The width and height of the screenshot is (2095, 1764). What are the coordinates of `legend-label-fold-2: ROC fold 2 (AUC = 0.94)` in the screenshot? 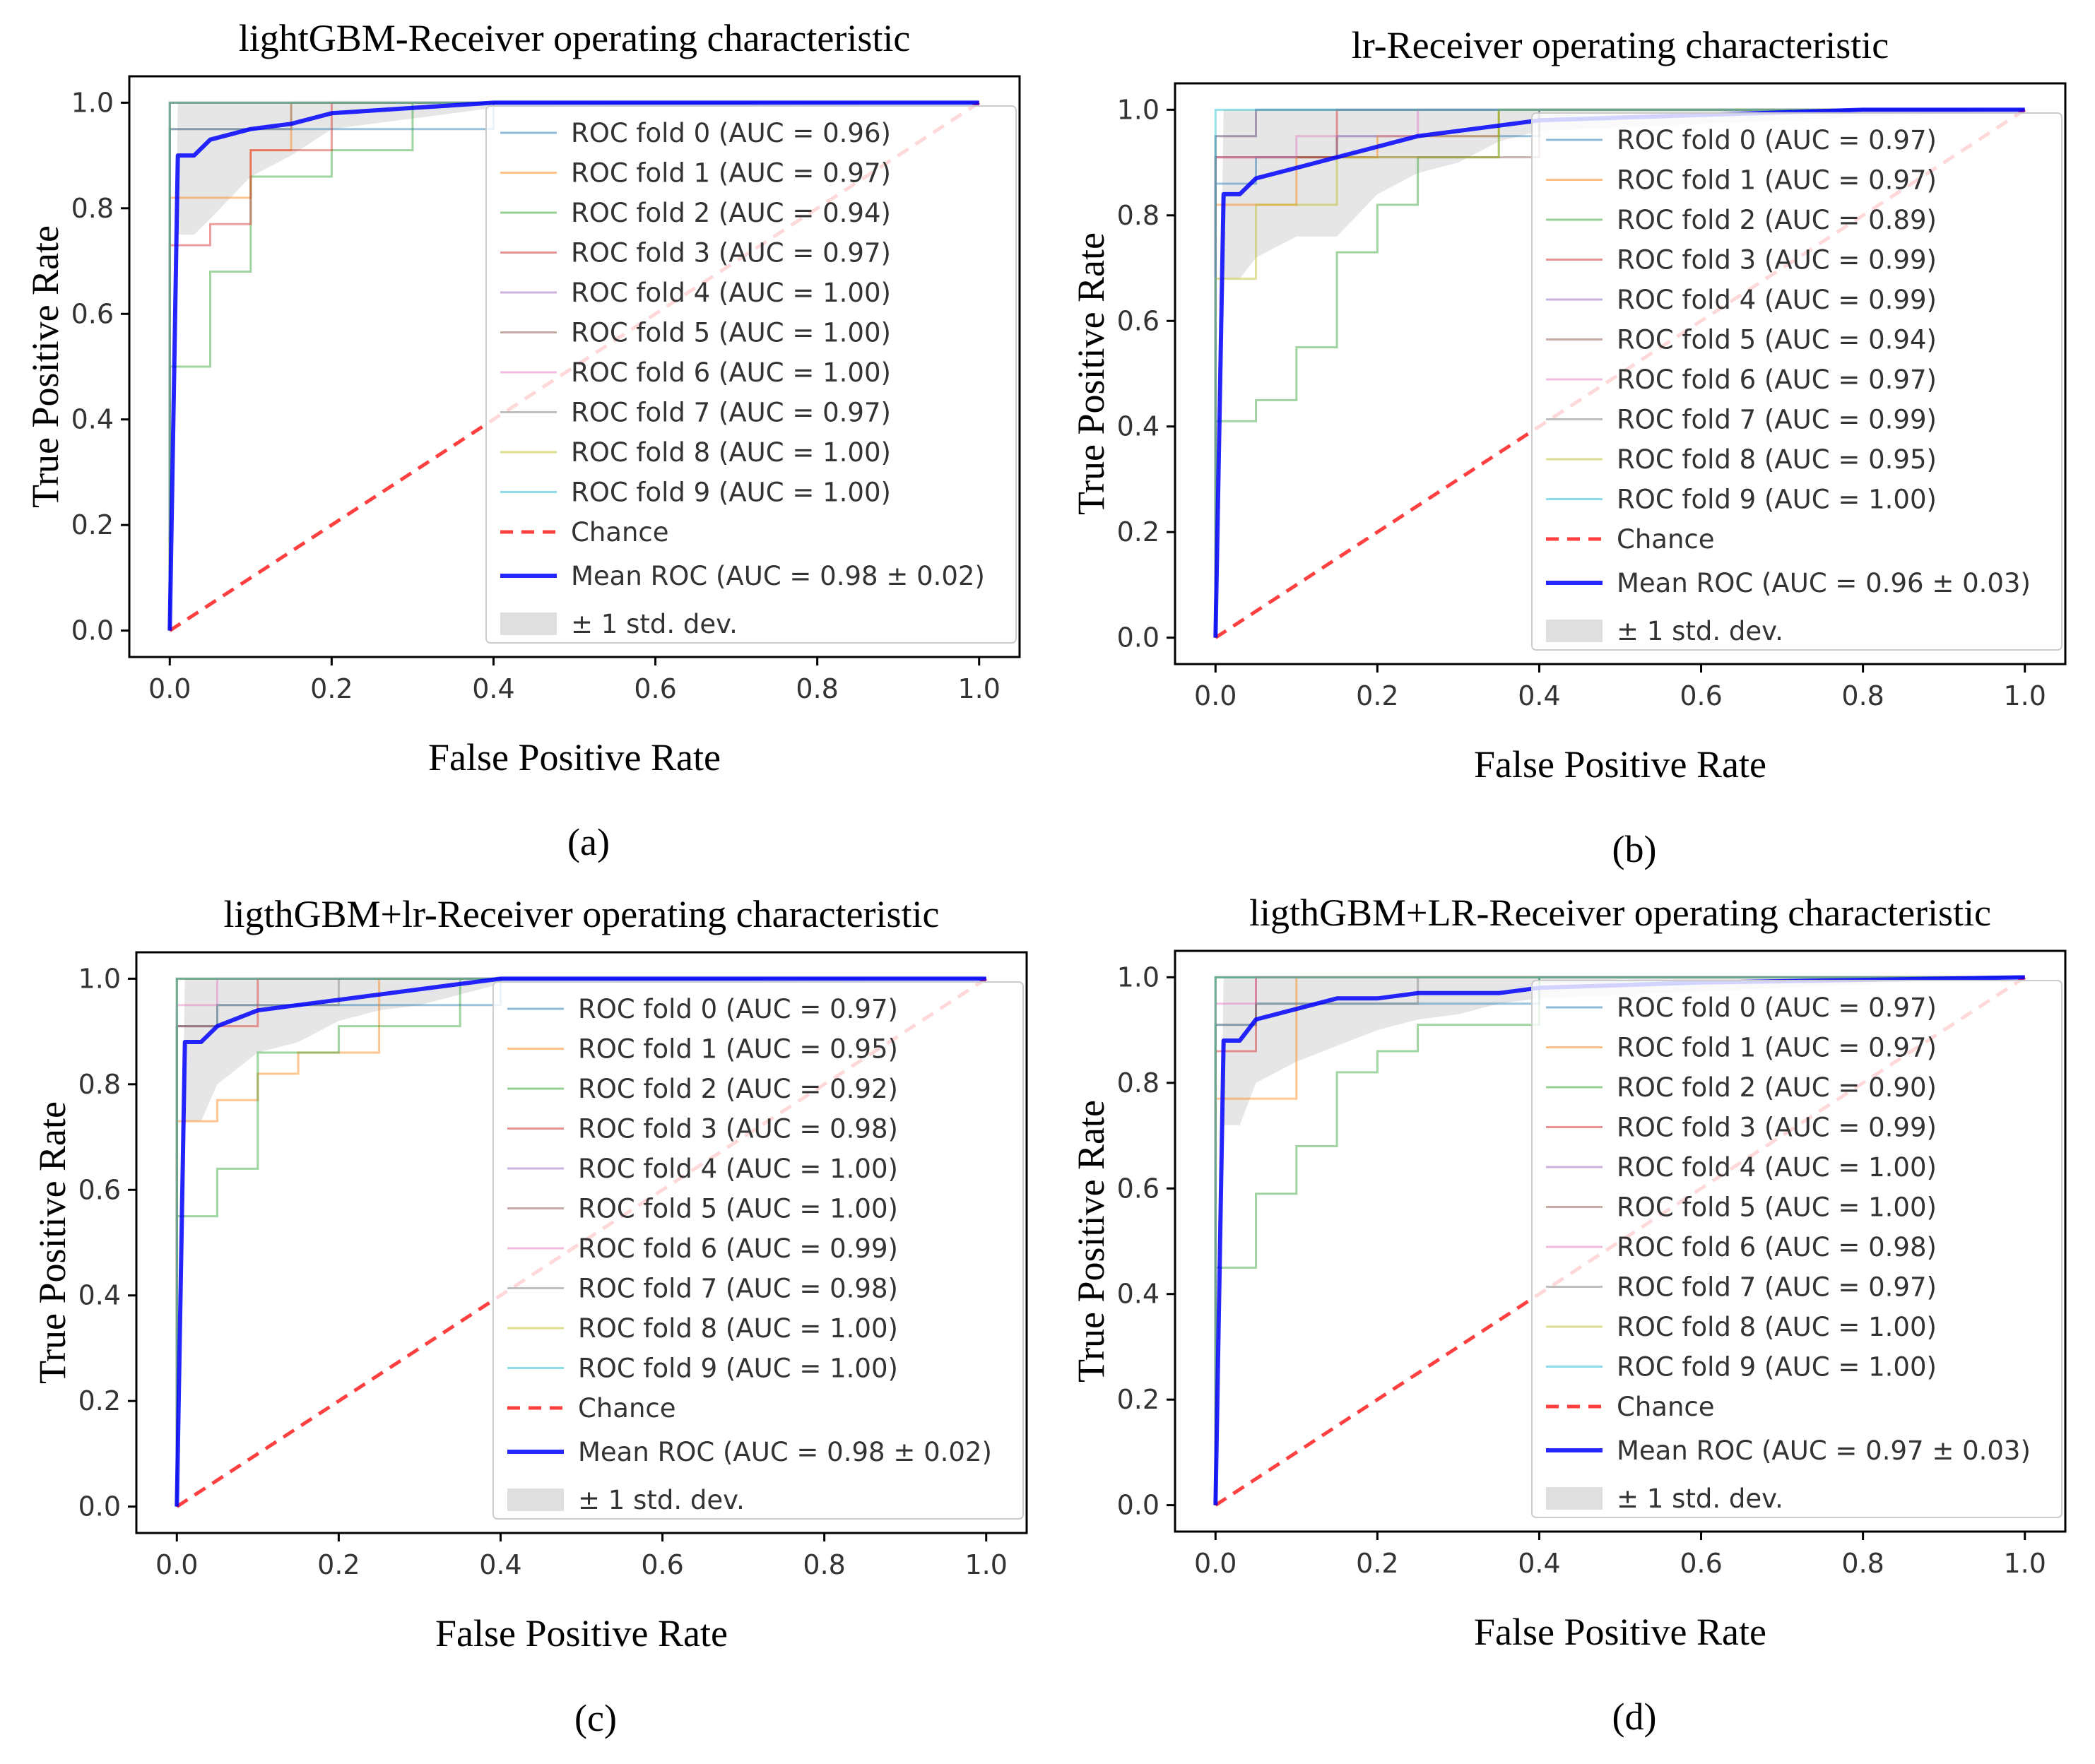 It's located at (731, 213).